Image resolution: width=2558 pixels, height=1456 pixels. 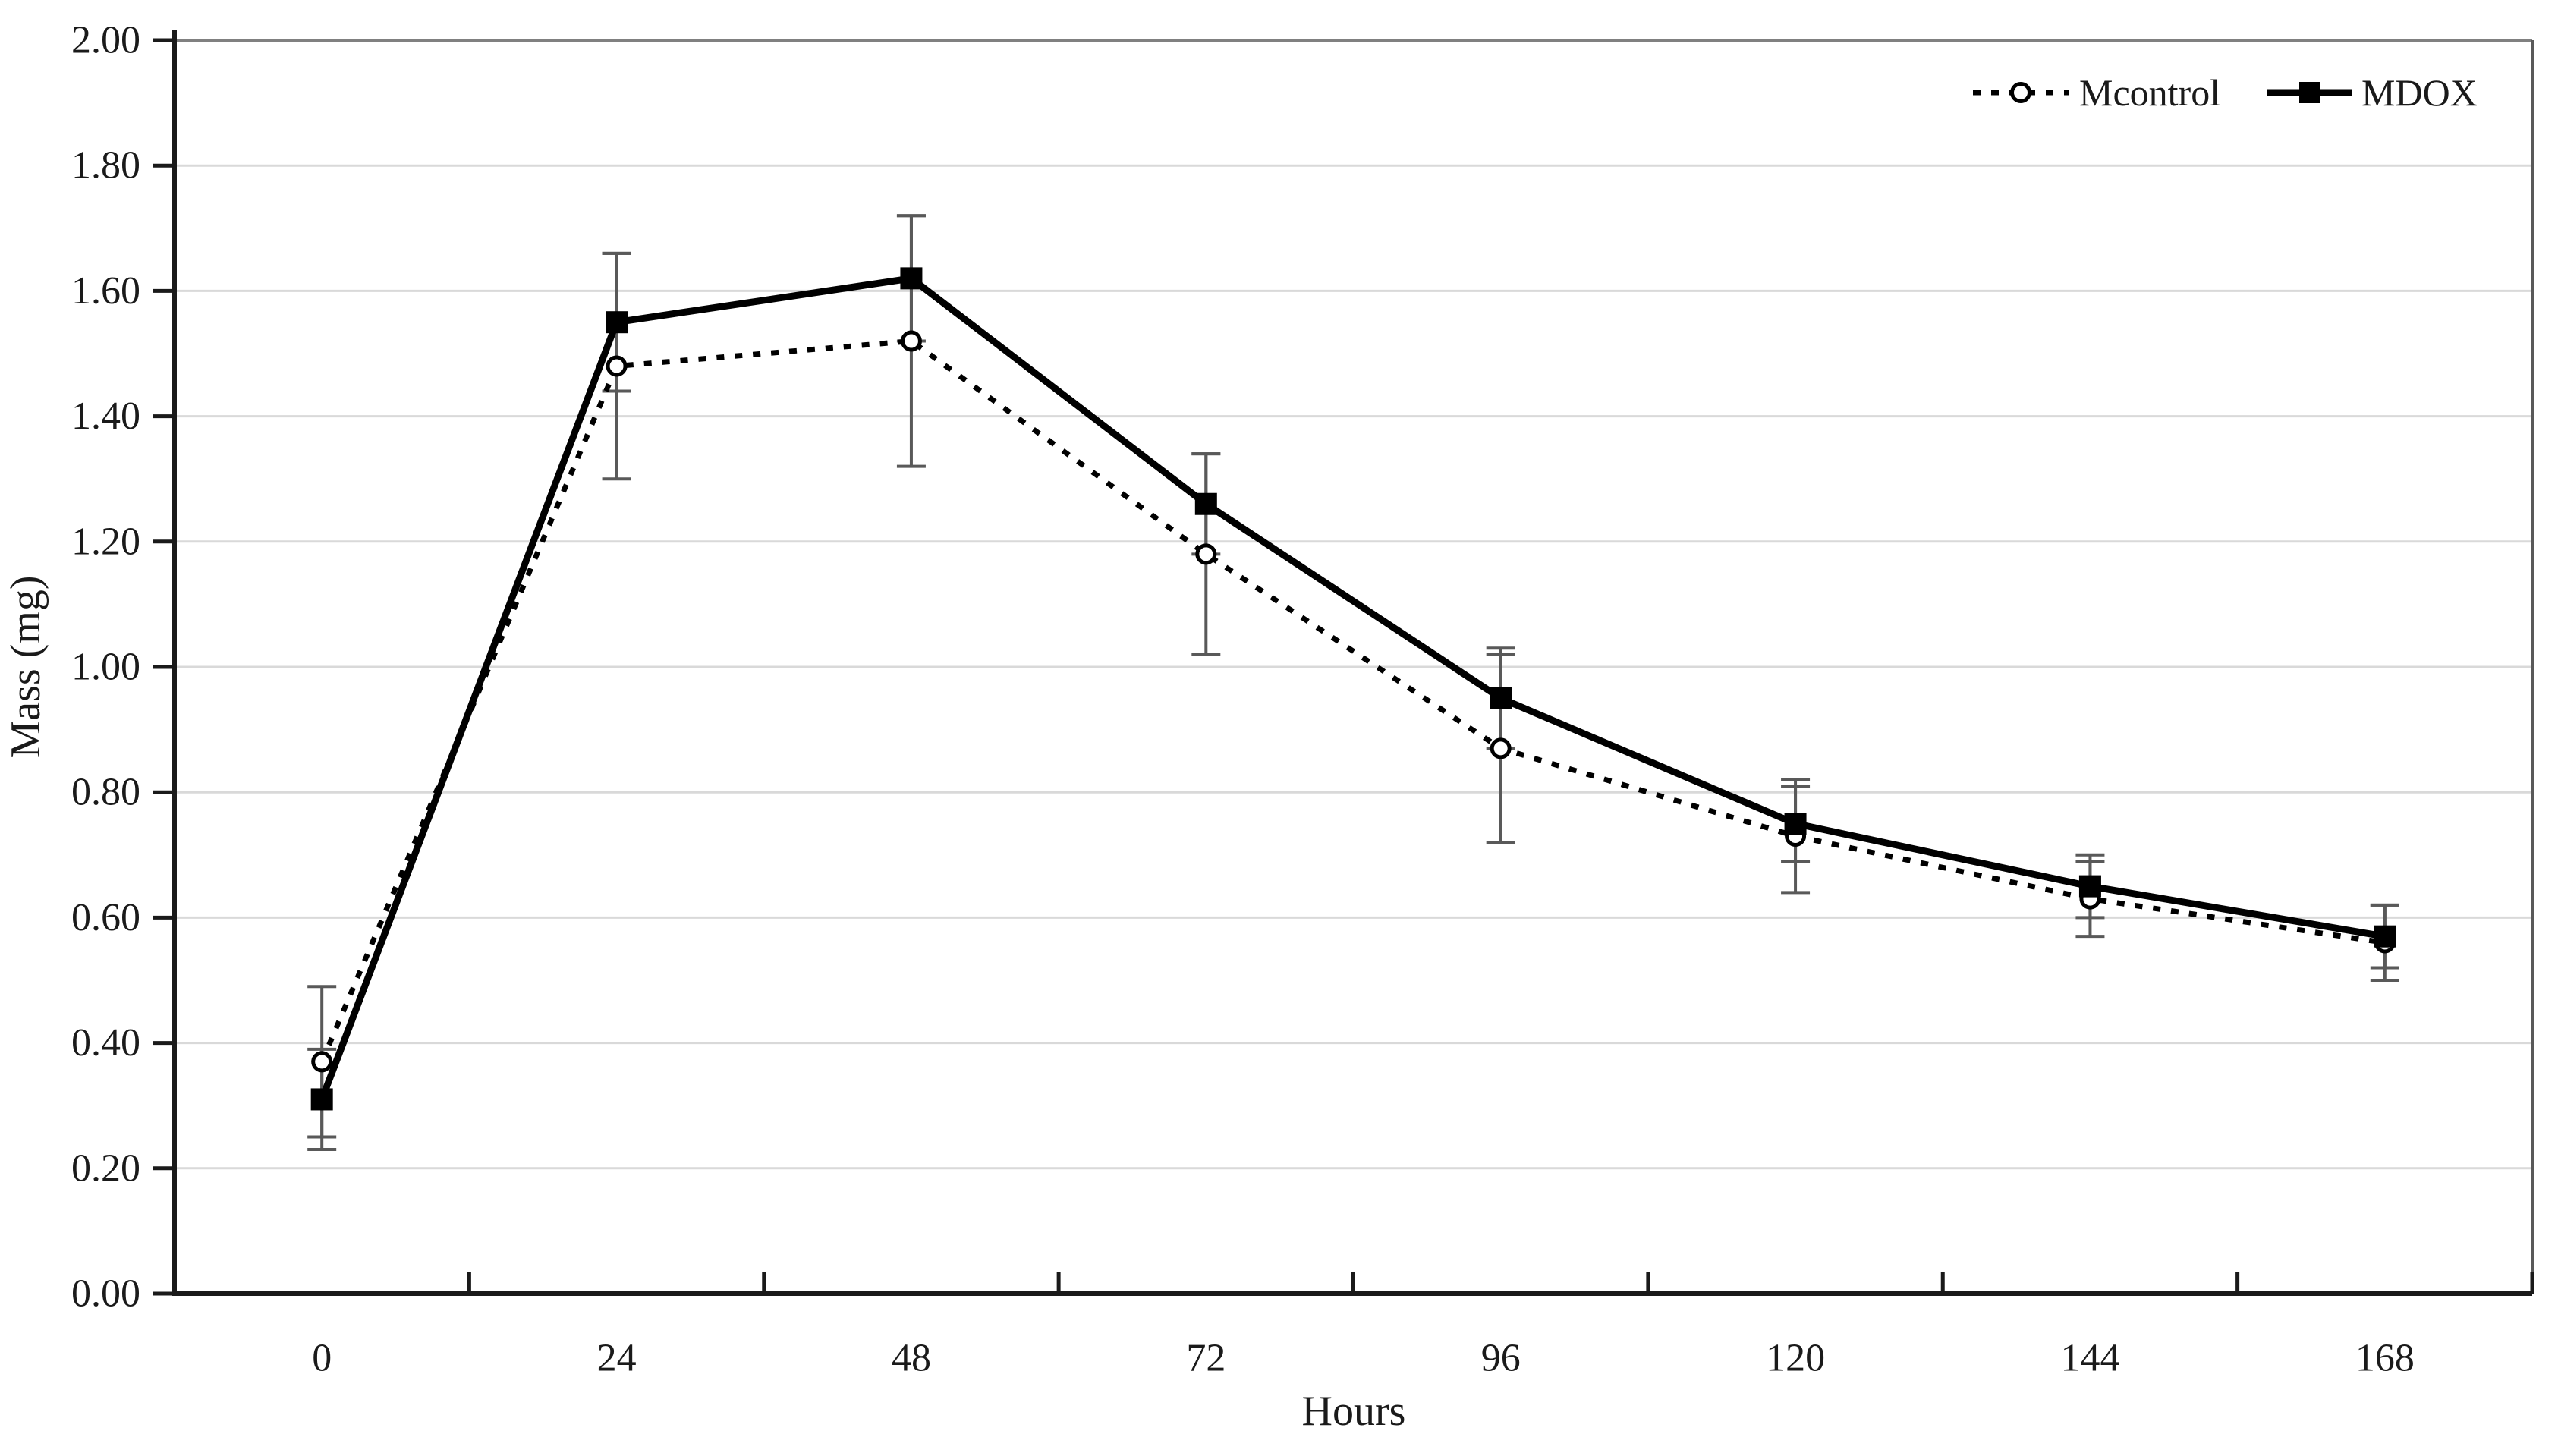 What do you see at coordinates (106, 793) in the screenshot?
I see `y-tick-label: 0.80` at bounding box center [106, 793].